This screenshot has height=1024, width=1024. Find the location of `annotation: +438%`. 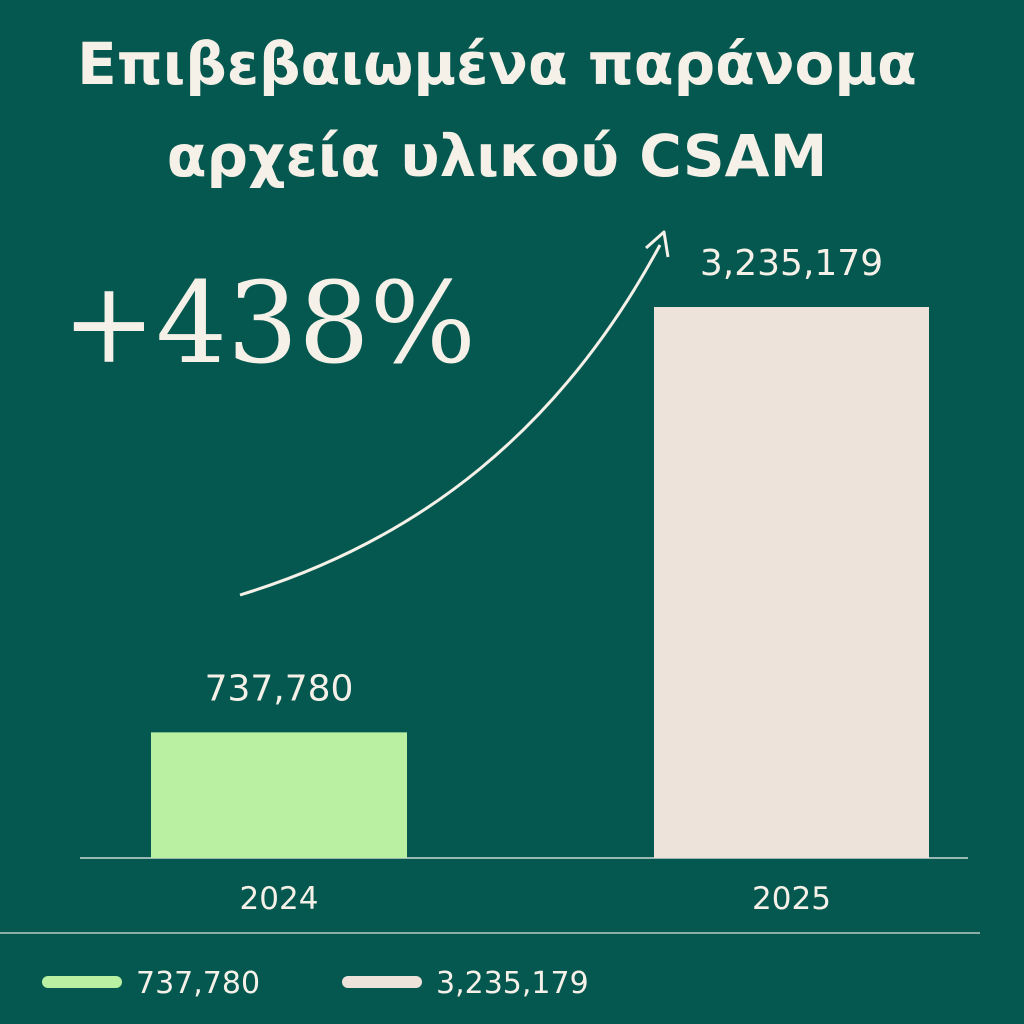

annotation: +438% is located at coordinates (269, 324).